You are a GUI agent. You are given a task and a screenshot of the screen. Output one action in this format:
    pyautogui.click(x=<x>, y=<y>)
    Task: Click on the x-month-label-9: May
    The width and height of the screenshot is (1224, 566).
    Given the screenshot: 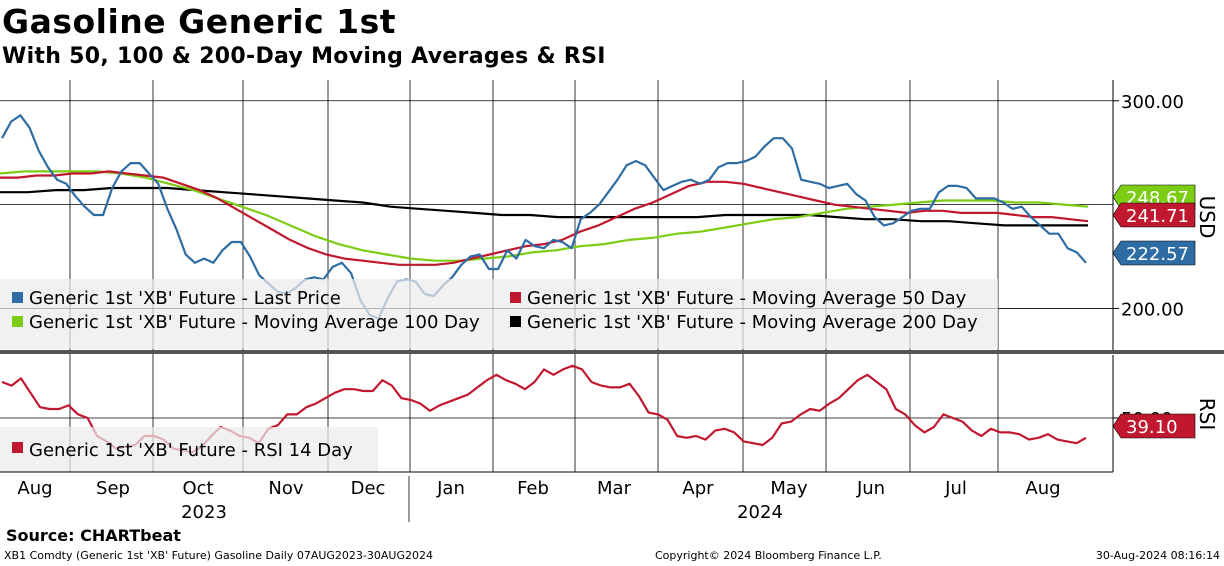 What is the action you would take?
    pyautogui.click(x=789, y=488)
    